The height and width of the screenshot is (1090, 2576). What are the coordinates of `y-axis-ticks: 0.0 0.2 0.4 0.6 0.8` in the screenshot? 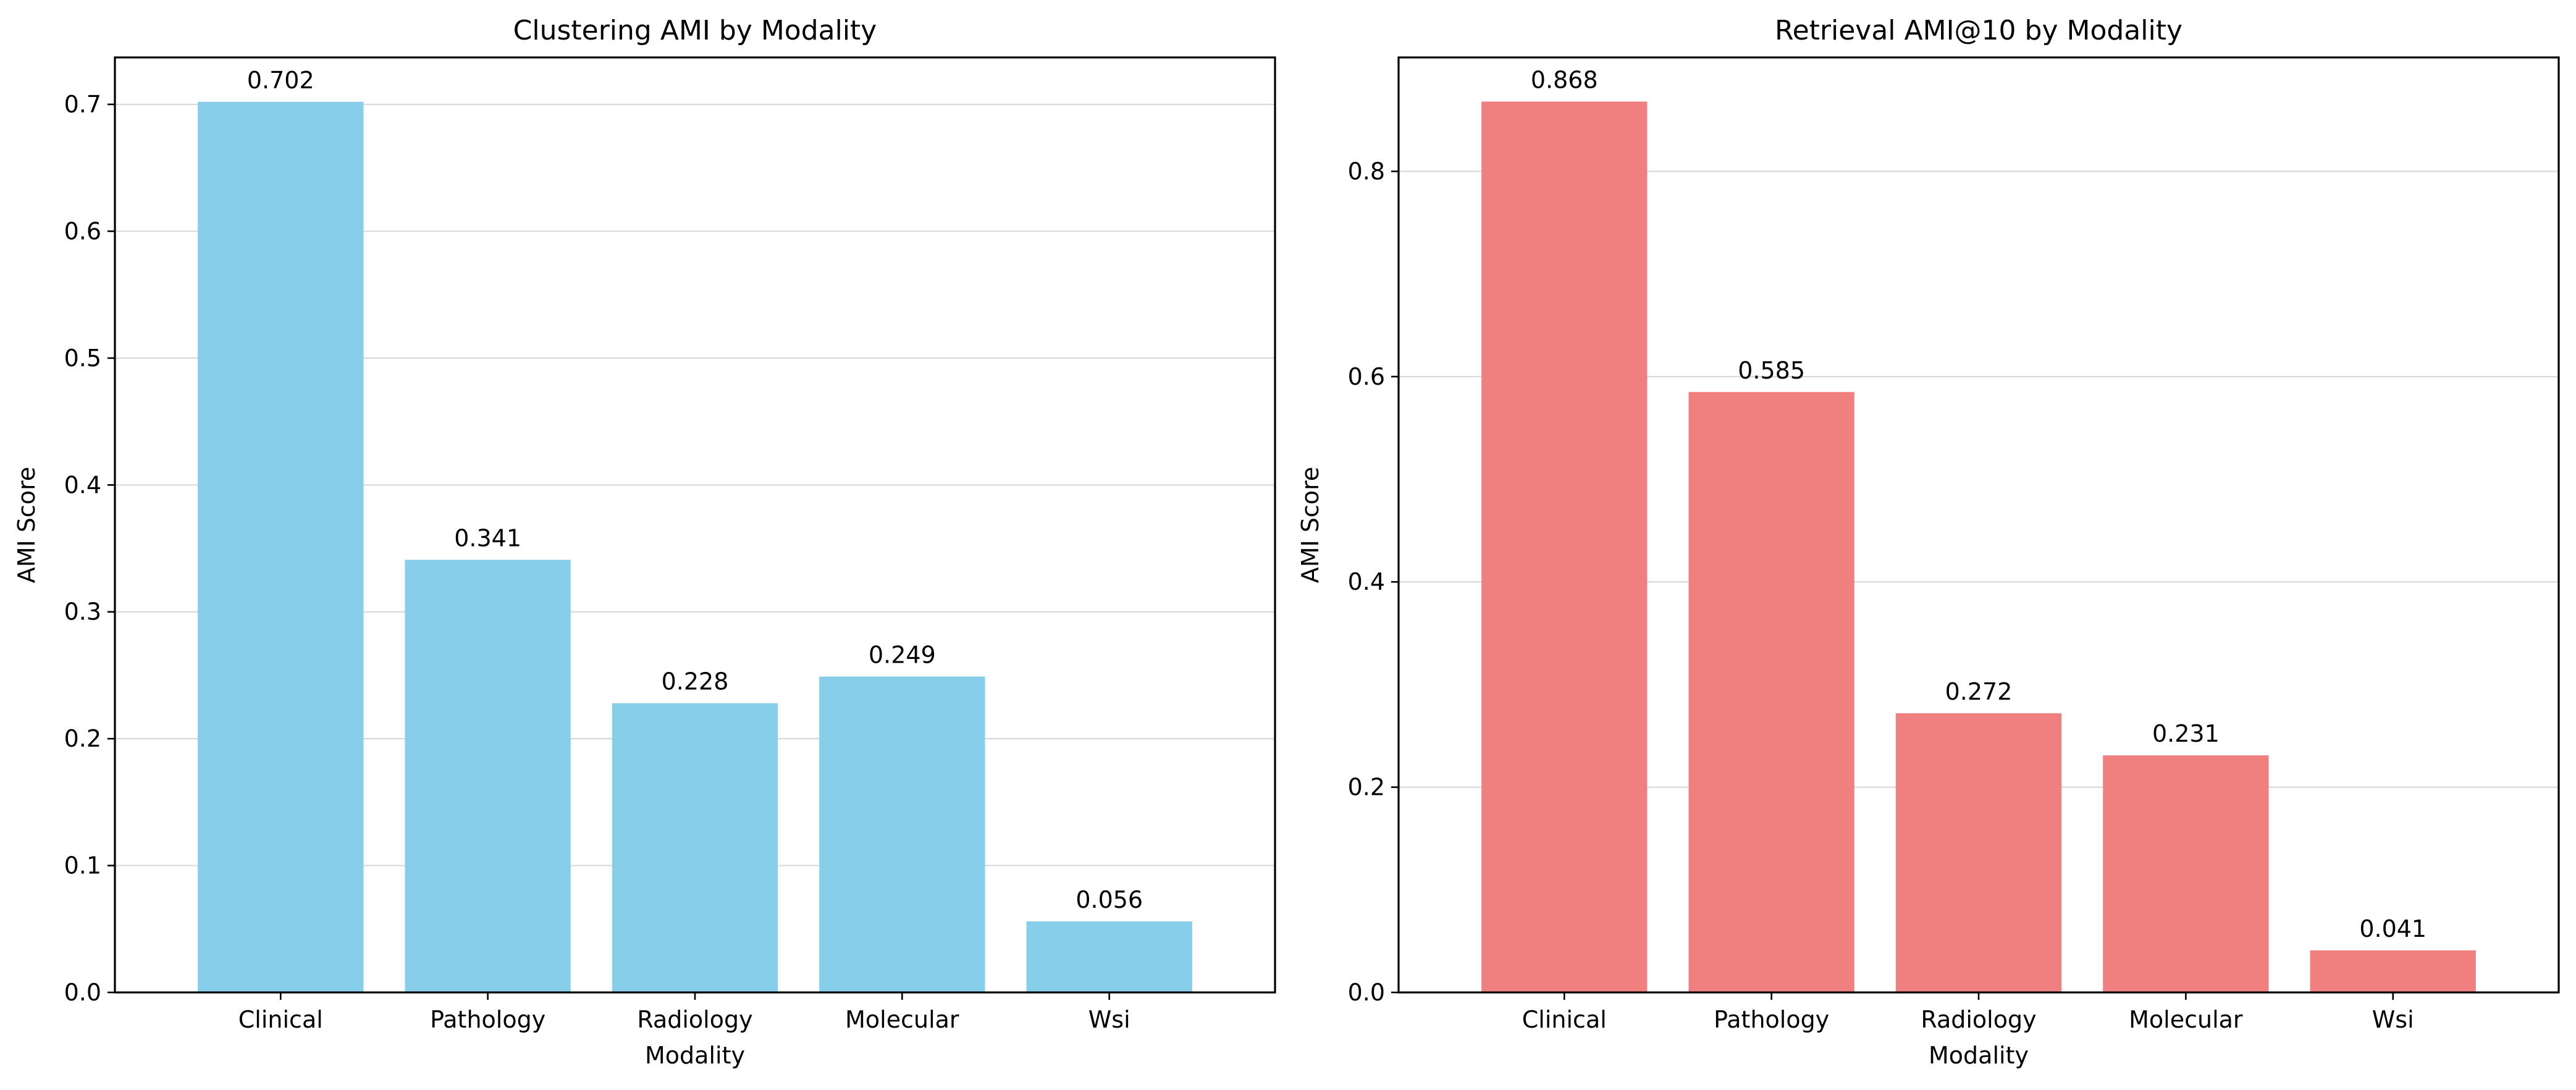 It's located at (1373, 581).